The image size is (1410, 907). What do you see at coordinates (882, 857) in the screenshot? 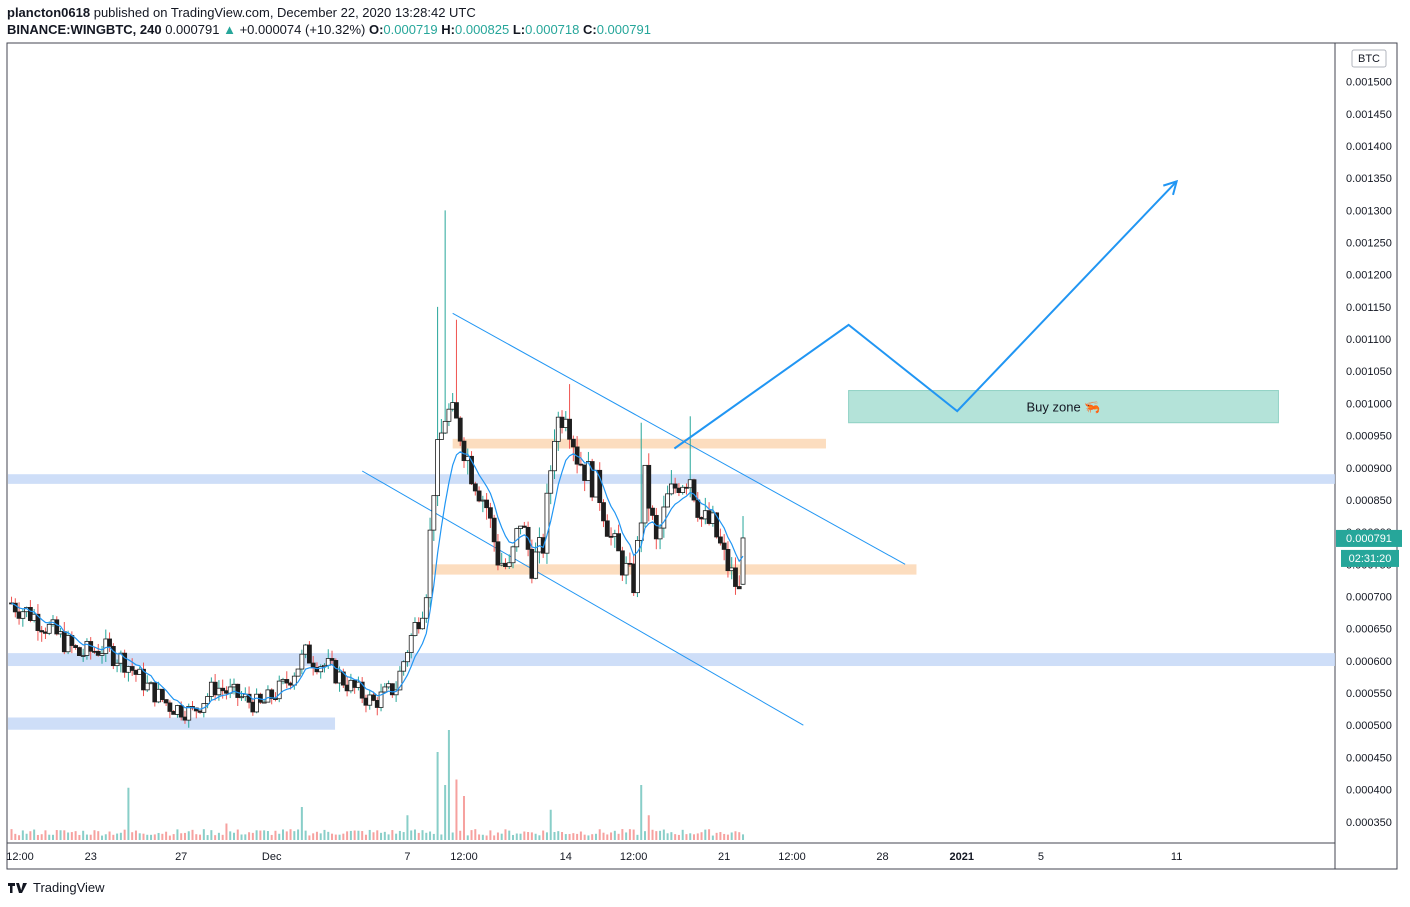
I see `time-tick-label: 28` at bounding box center [882, 857].